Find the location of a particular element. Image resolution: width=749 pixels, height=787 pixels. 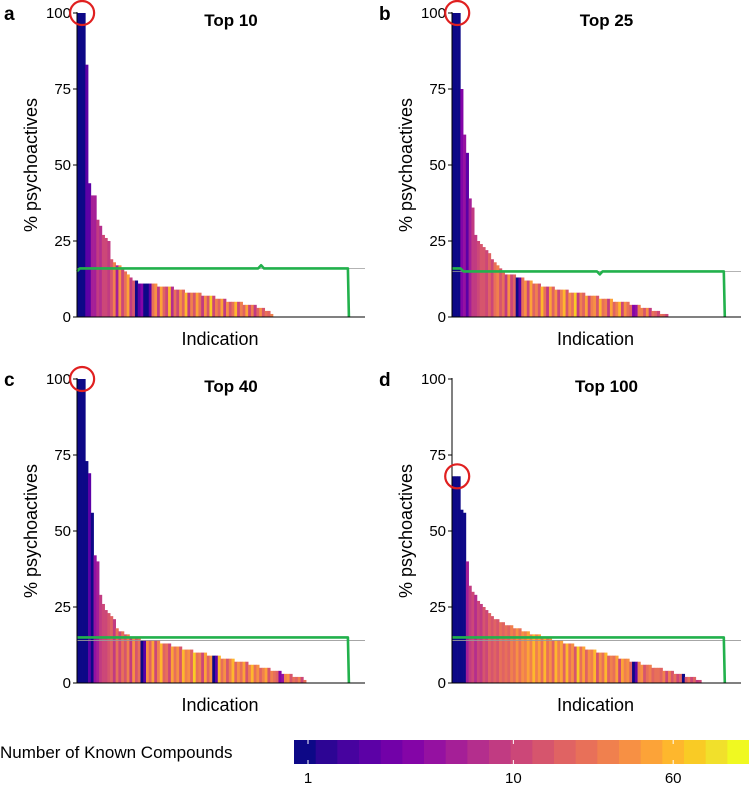

colorbar-tick-label: 60 is located at coordinates (673, 778).